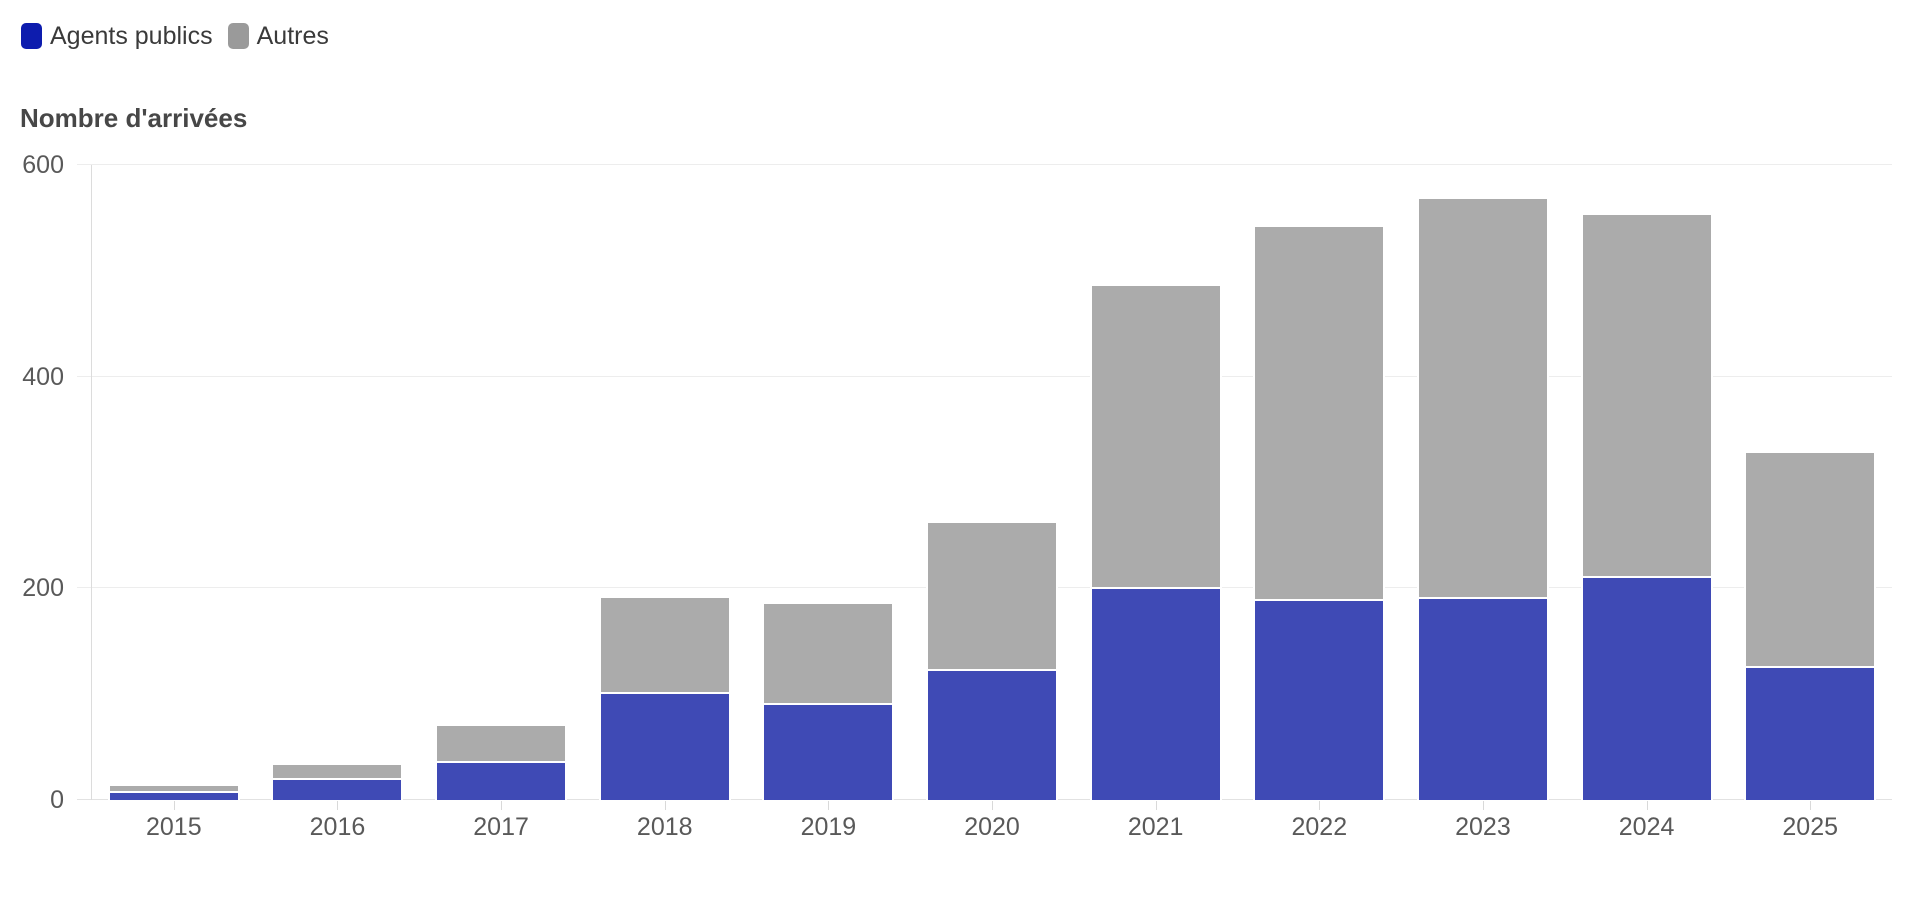  I want to click on segment-agents-publics-2019, so click(828, 752).